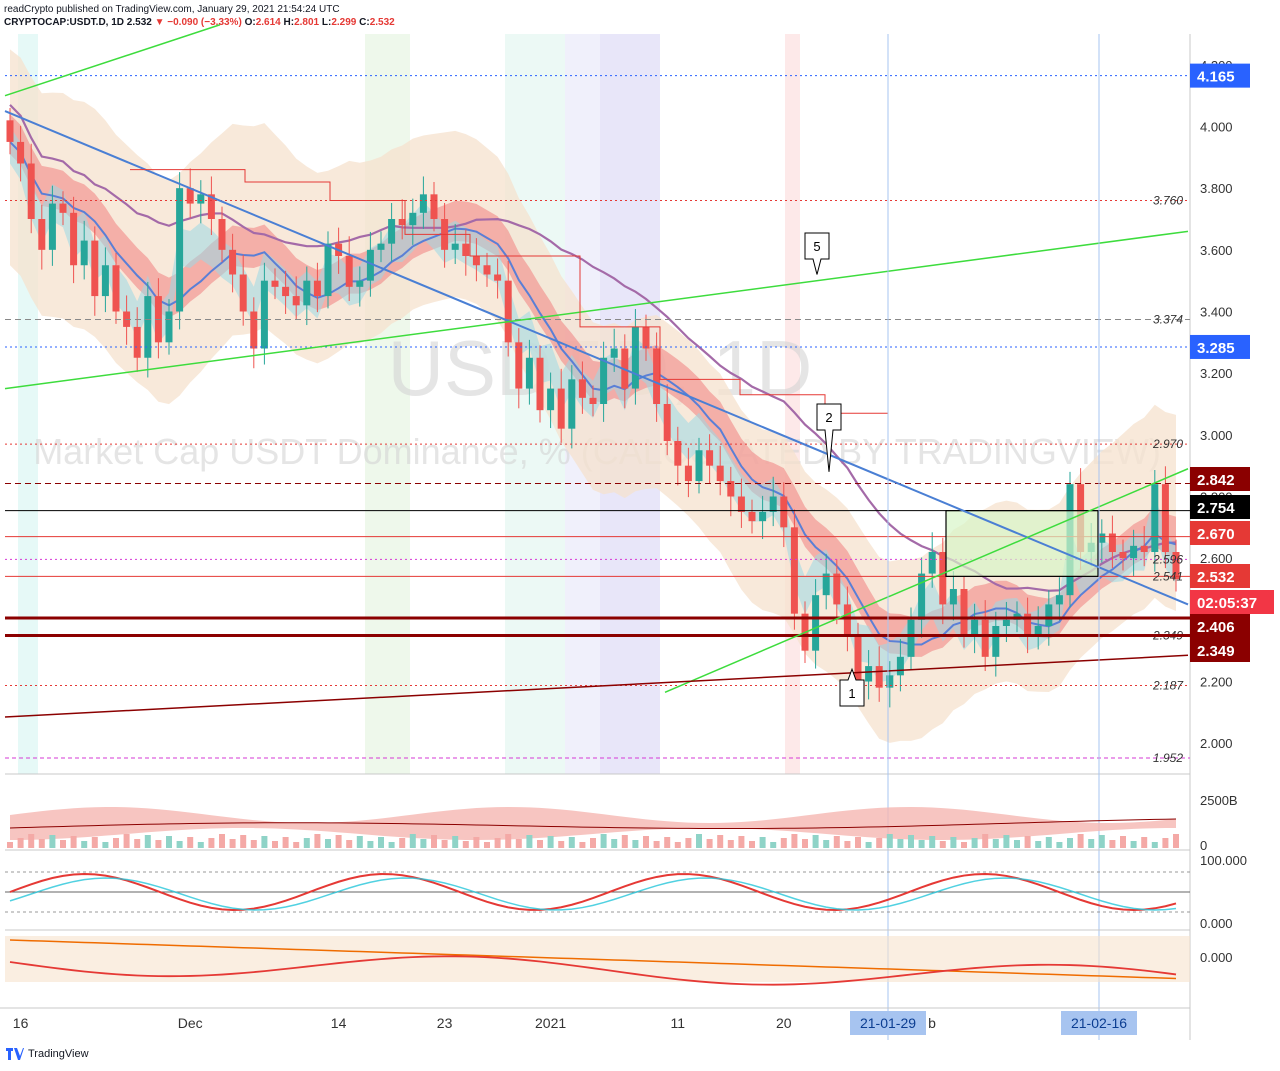  I want to click on ascending-channel-line, so click(596, 310).